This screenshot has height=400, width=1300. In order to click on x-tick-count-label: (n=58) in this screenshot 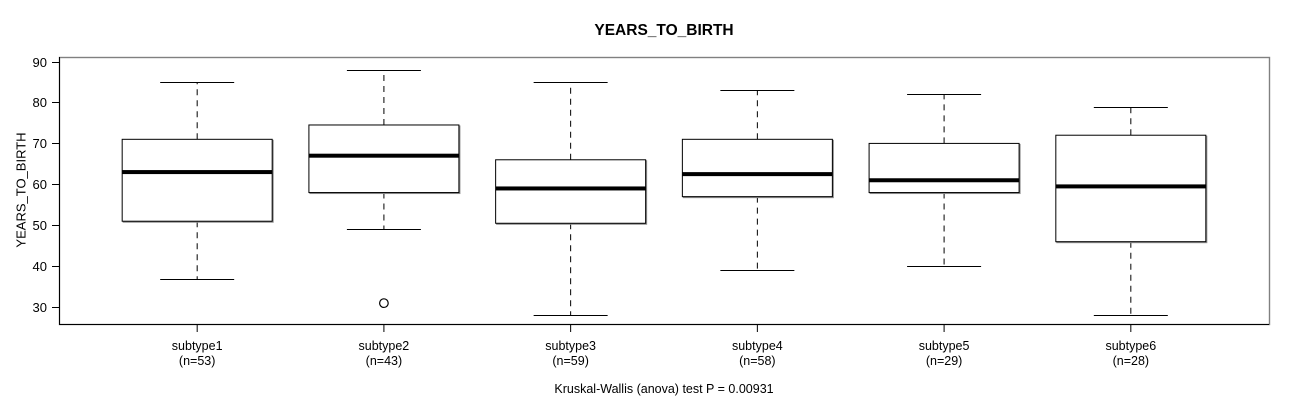, I will do `click(757, 361)`.